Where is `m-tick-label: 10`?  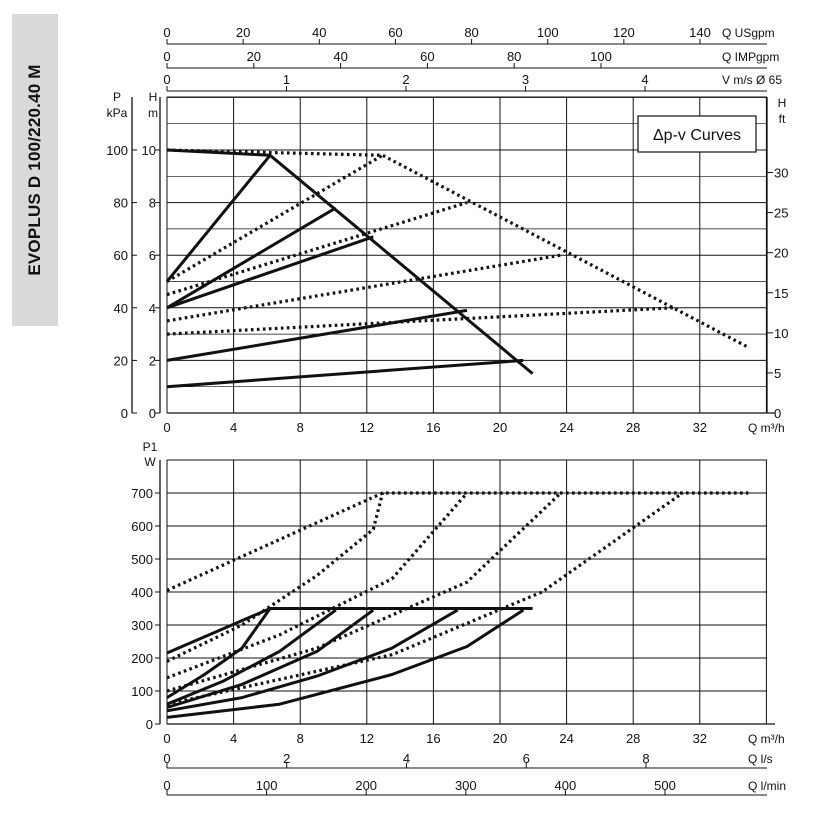
m-tick-label: 10 is located at coordinates (149, 150).